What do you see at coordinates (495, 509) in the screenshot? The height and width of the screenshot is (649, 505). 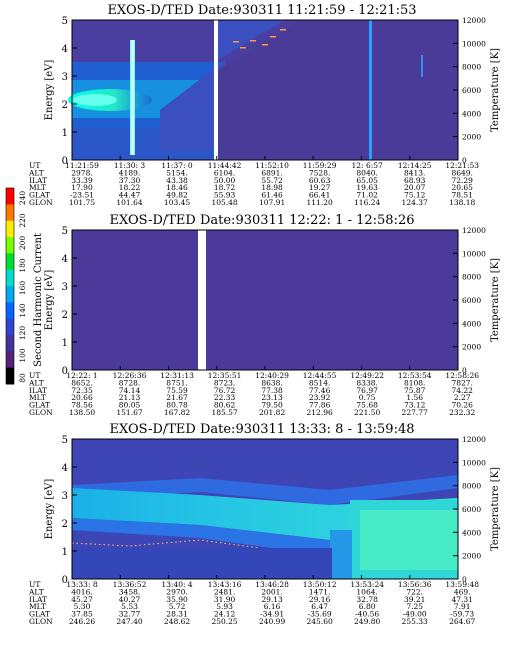 I see `panel-3-y2label: Temperature [K]` at bounding box center [495, 509].